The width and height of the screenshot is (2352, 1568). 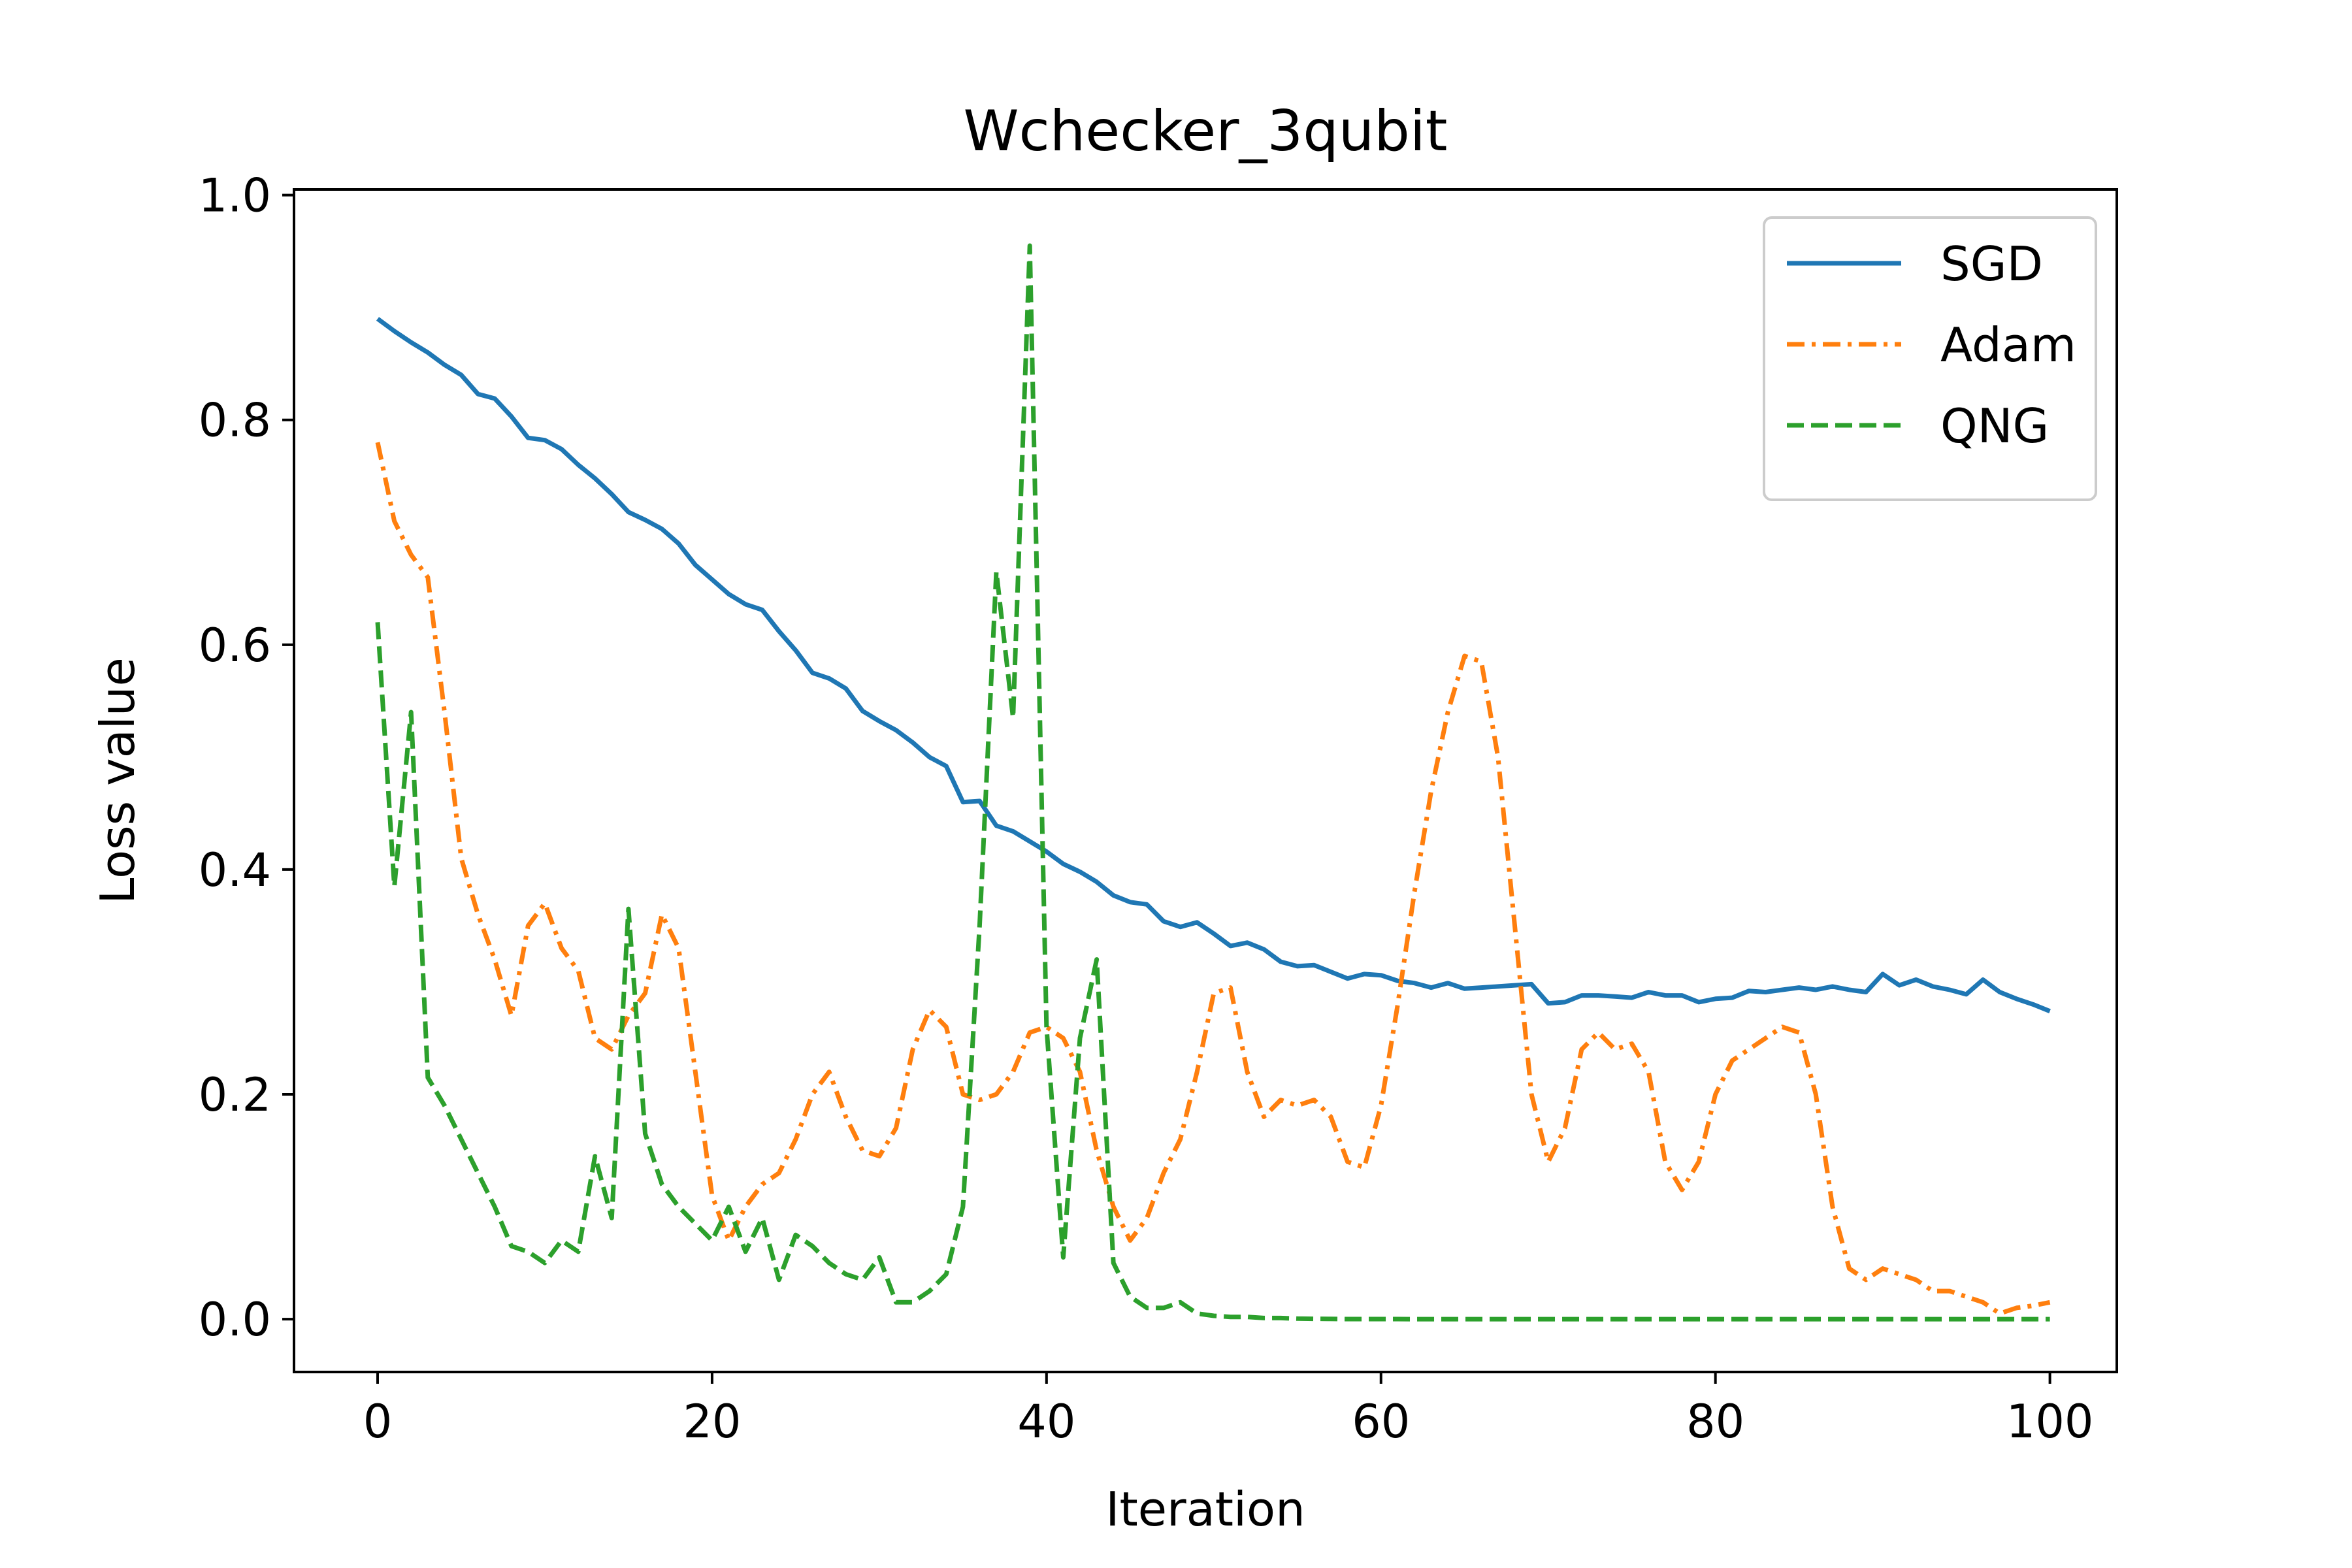 What do you see at coordinates (117, 780) in the screenshot?
I see `y-axis-label: Loss value` at bounding box center [117, 780].